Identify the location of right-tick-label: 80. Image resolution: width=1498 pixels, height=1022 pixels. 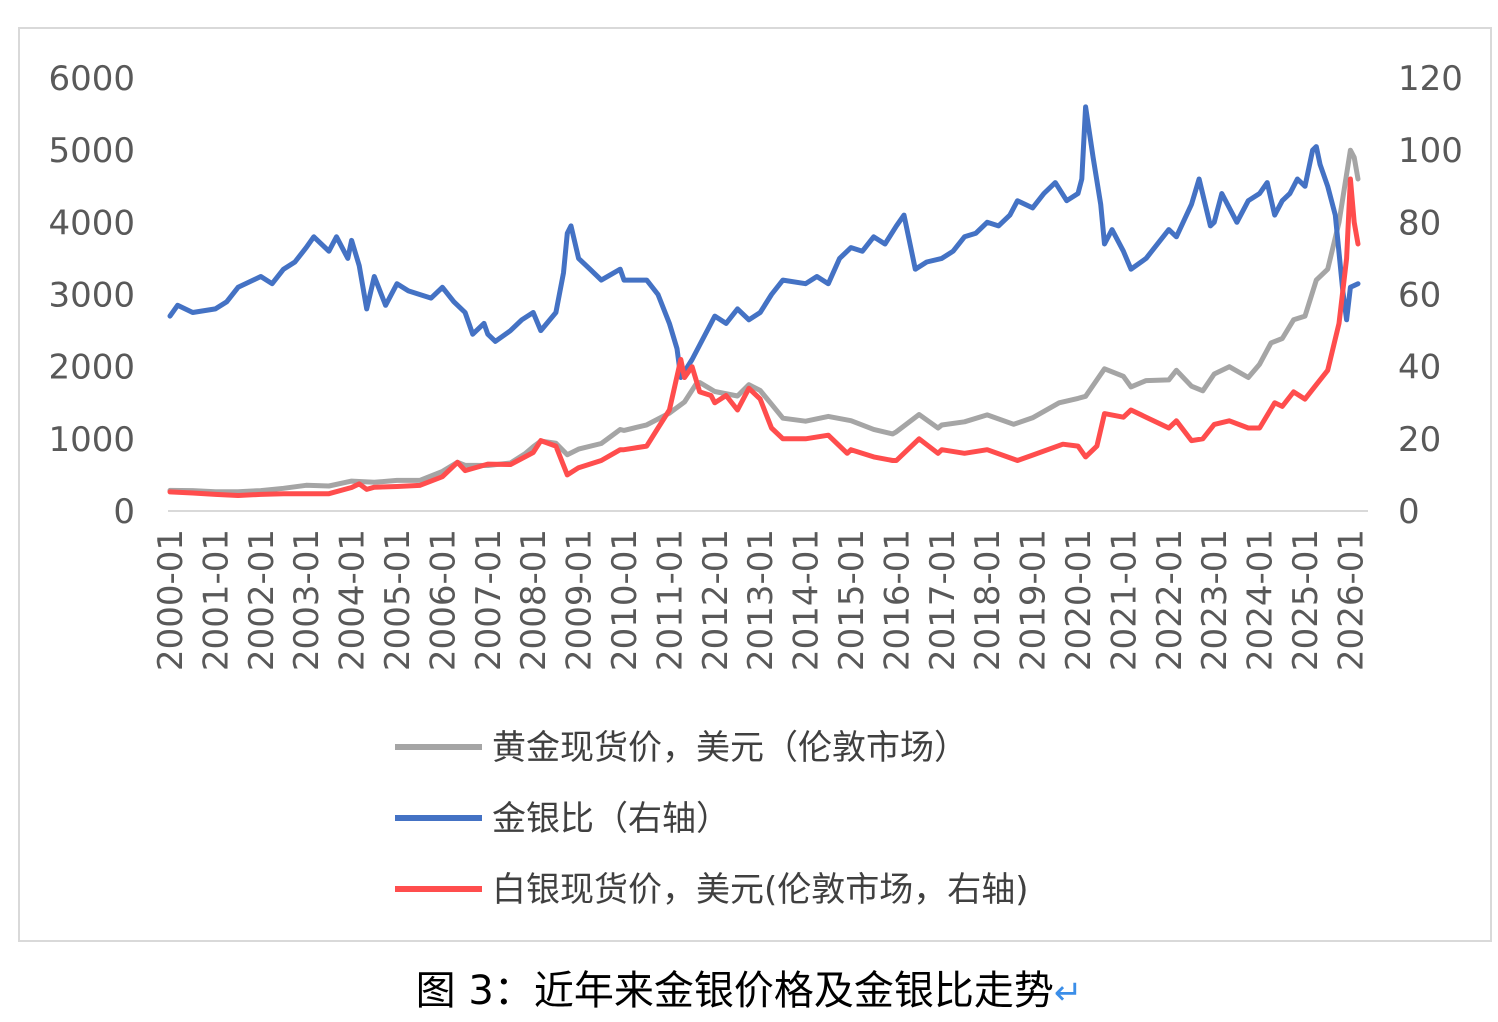
(1419, 223).